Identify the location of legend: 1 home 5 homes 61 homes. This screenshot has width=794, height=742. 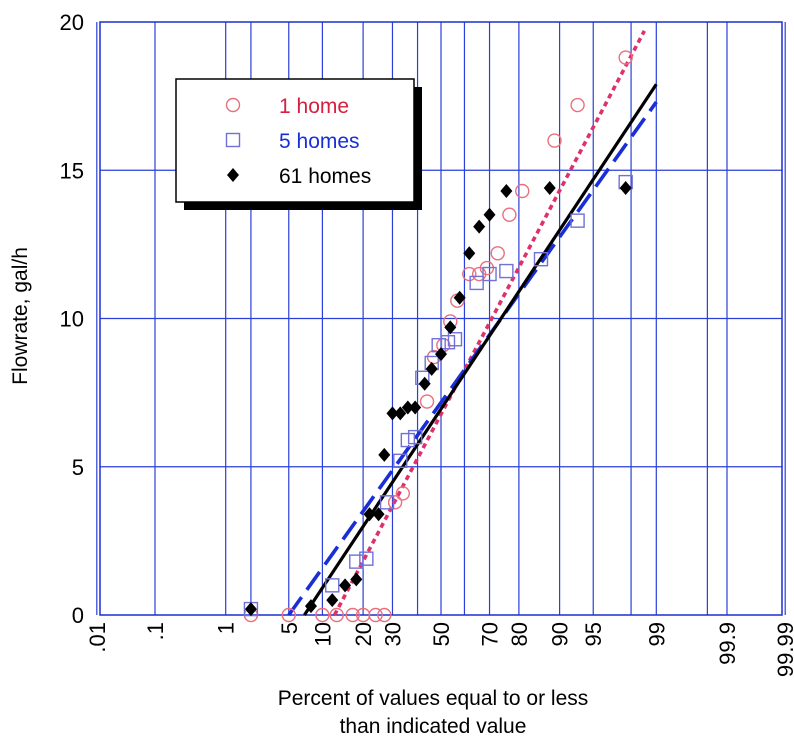
(298, 144).